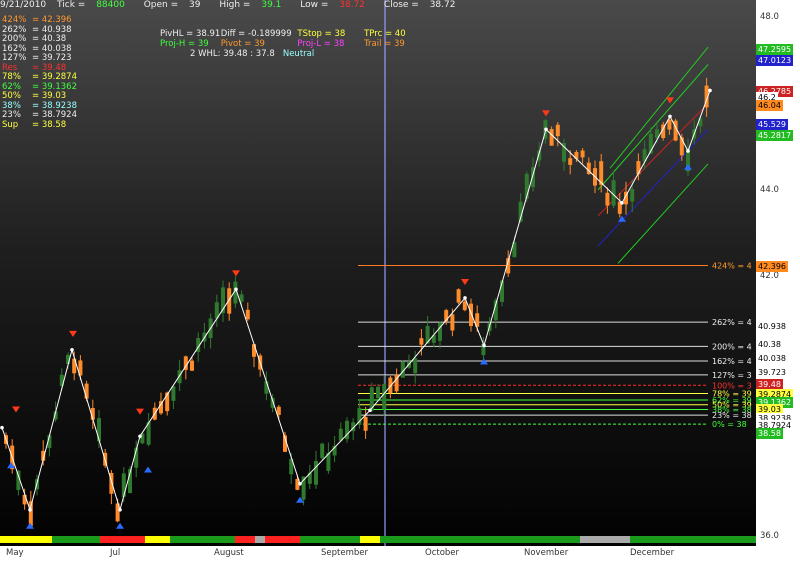 This screenshot has width=800, height=564. Describe the element at coordinates (663, 213) in the screenshot. I see `channel-line` at that location.